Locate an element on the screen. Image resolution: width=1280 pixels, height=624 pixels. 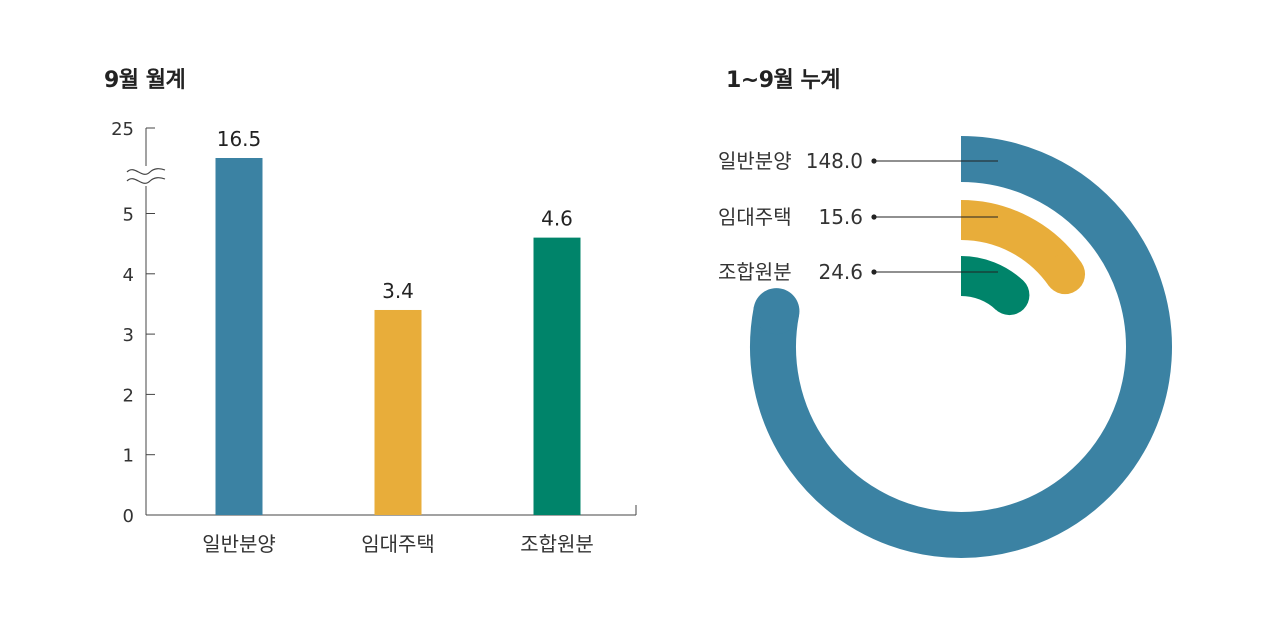
y-tick-label: 0 is located at coordinates (128, 516).